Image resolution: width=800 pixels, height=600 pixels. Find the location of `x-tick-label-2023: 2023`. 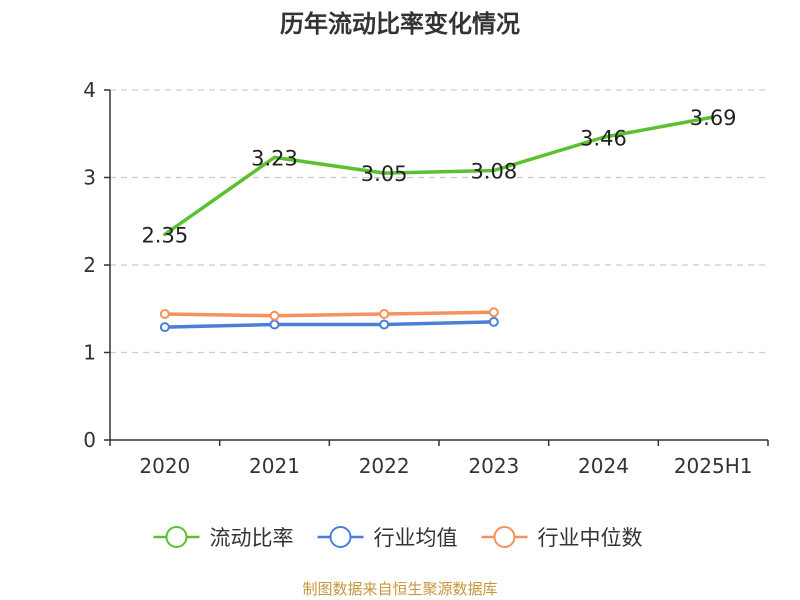

x-tick-label-2023: 2023 is located at coordinates (493, 466).